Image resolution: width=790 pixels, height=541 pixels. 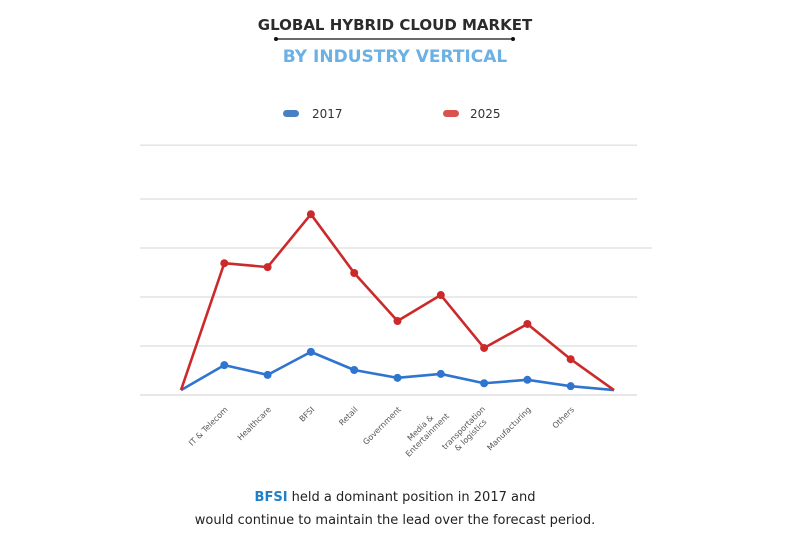 I want to click on x-tick-label: Manufacturing, so click(x=508, y=428).